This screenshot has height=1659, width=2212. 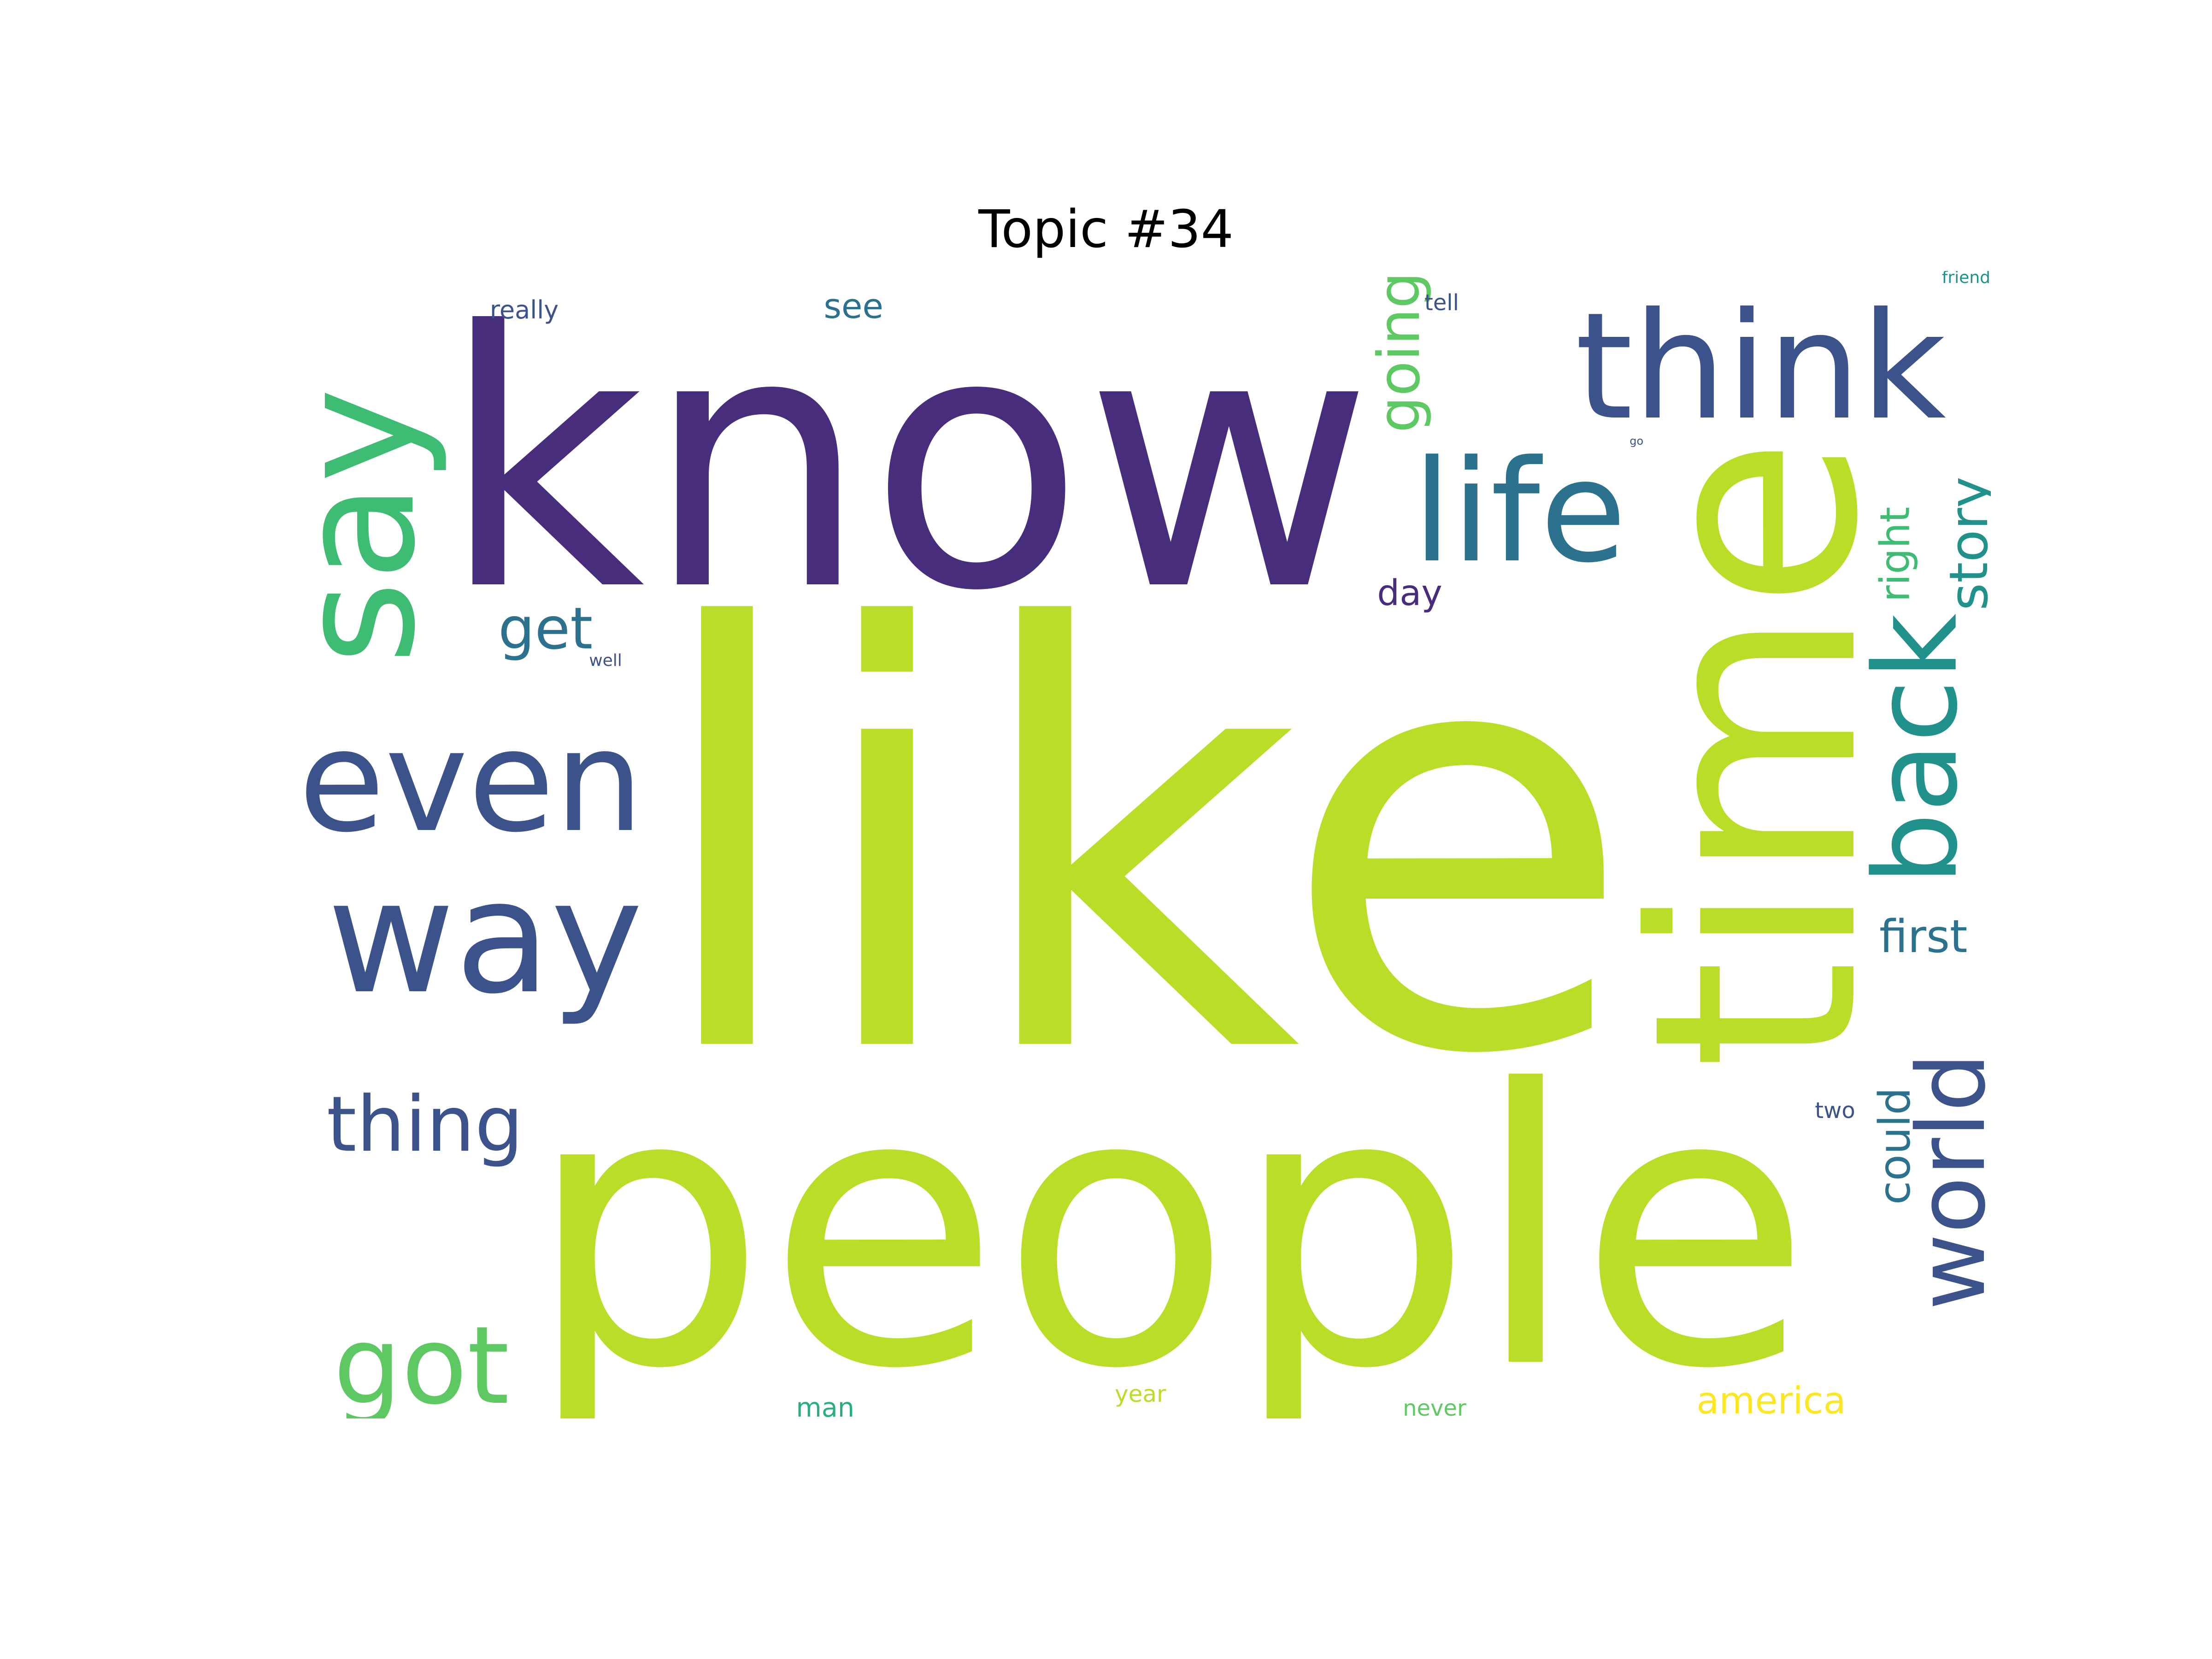 I want to click on word-way: way, so click(x=485, y=937).